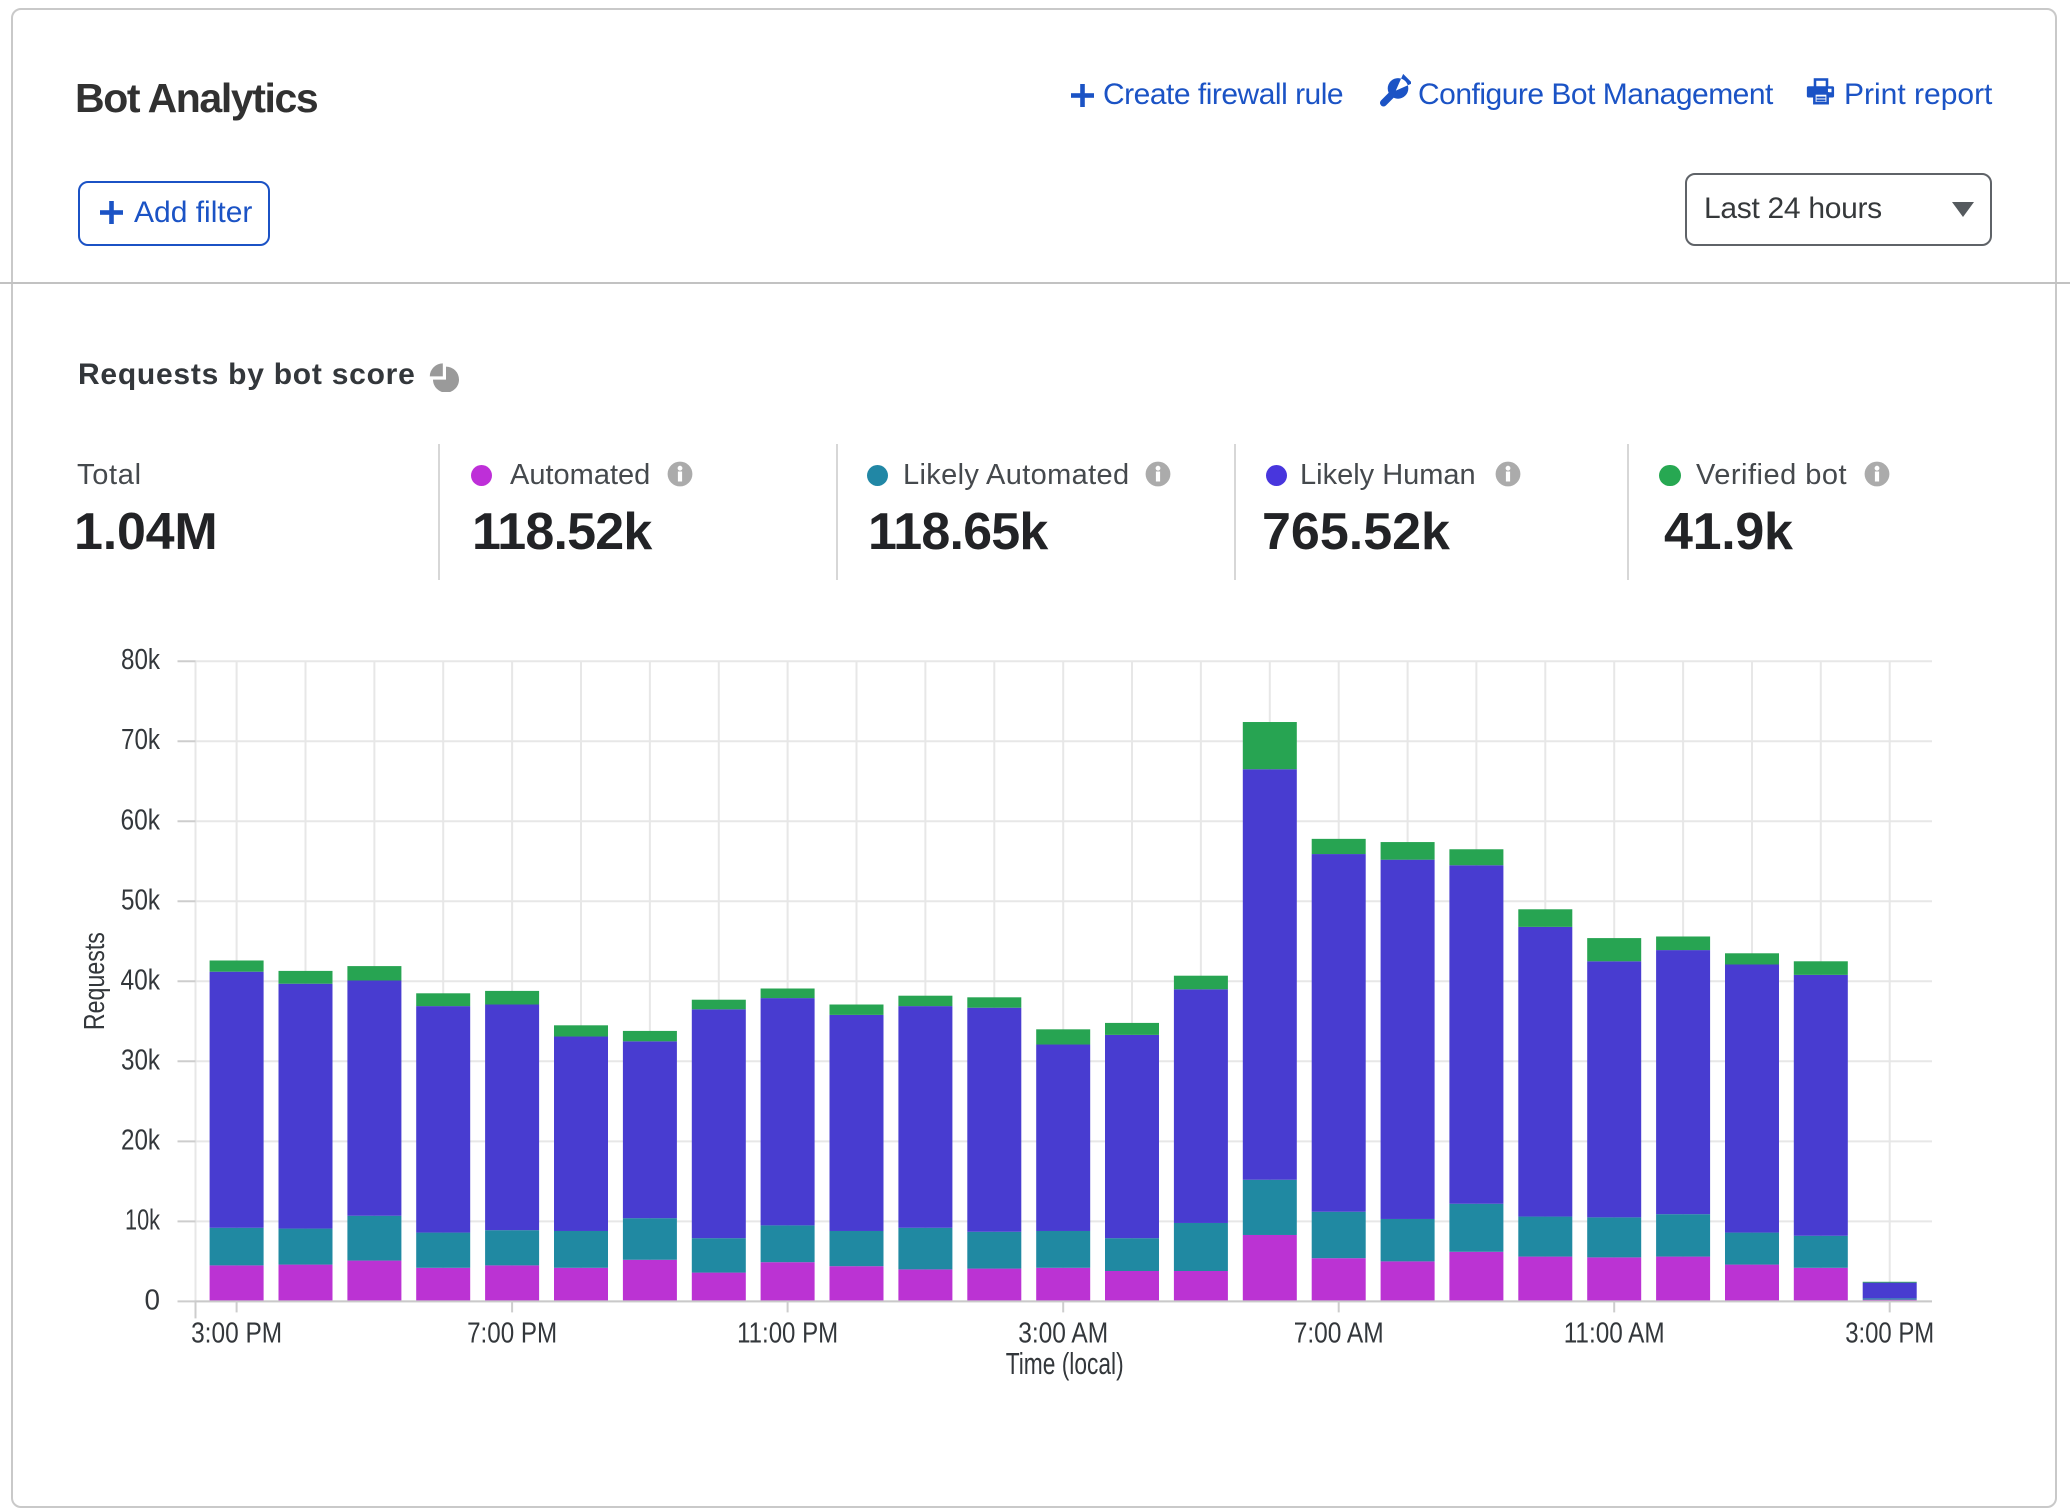 The image size is (2070, 1508). Describe the element at coordinates (95, 981) in the screenshot. I see `svg-text: Requests` at that location.